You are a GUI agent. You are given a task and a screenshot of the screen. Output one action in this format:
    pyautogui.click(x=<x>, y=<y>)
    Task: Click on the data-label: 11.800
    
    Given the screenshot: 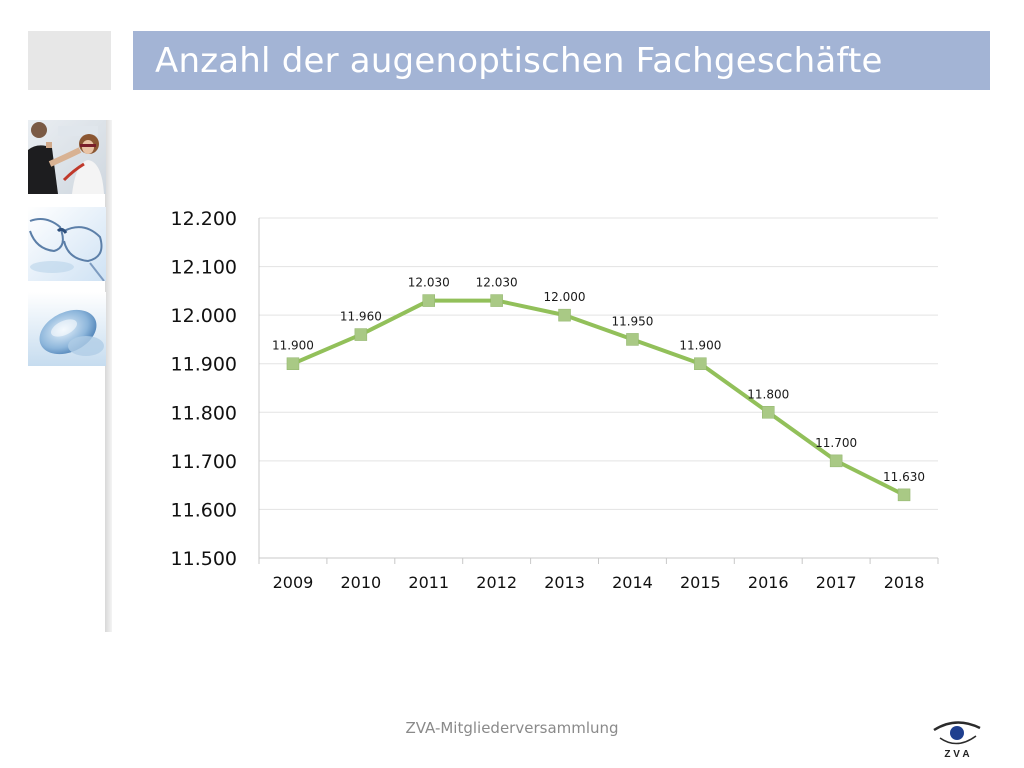 What is the action you would take?
    pyautogui.click(x=768, y=394)
    